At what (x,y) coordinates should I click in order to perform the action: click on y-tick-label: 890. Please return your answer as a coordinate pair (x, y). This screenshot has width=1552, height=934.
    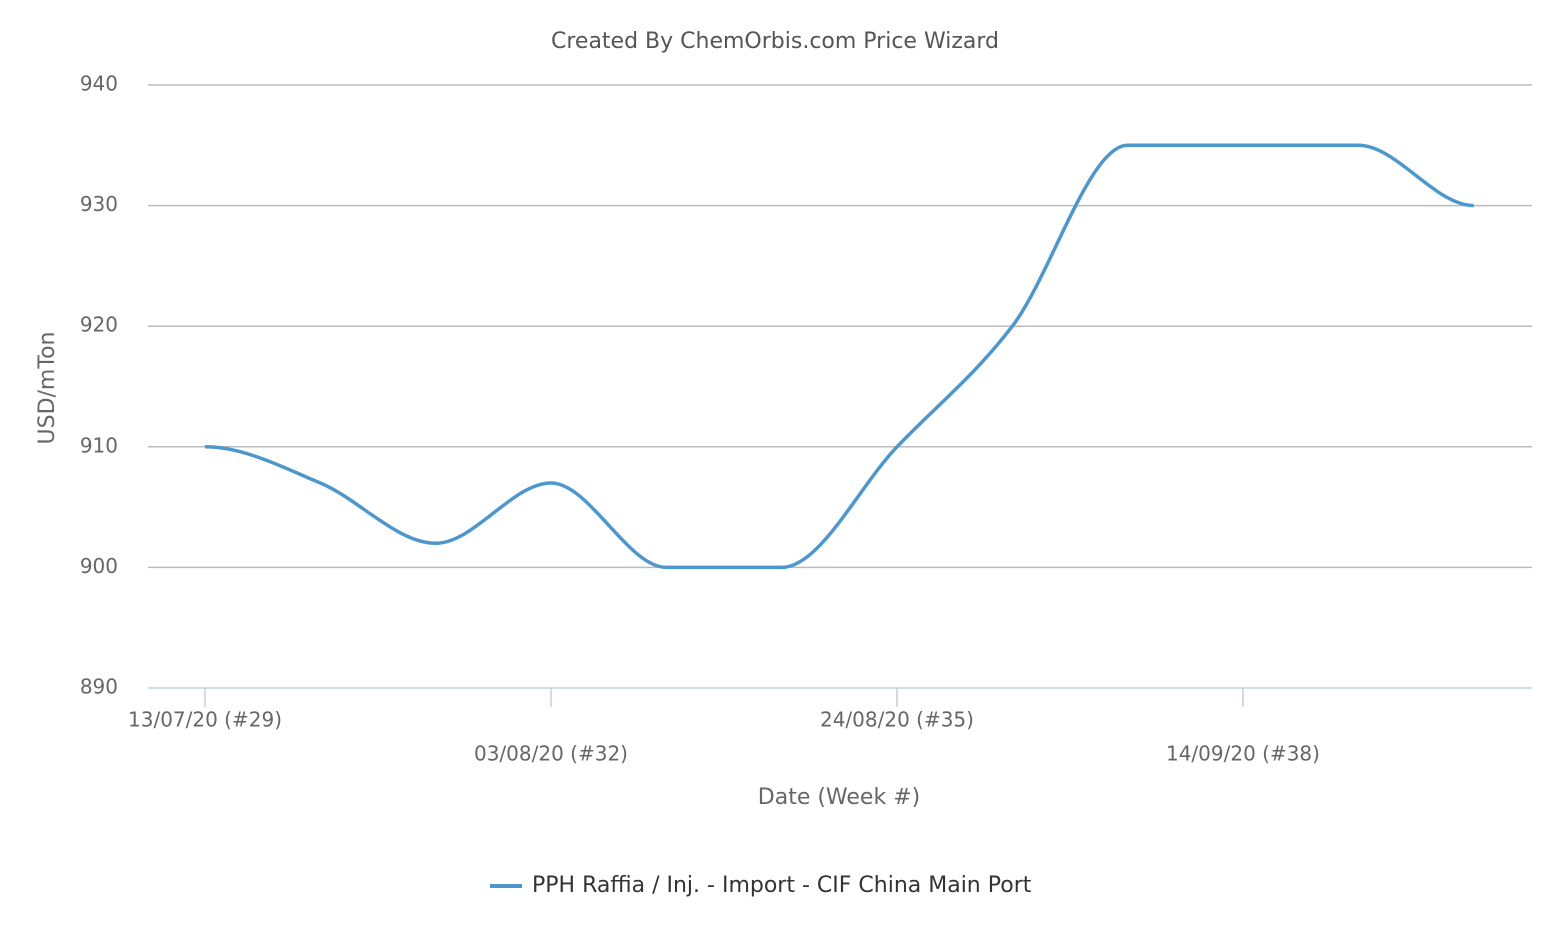
    Looking at the image, I should click on (99, 687).